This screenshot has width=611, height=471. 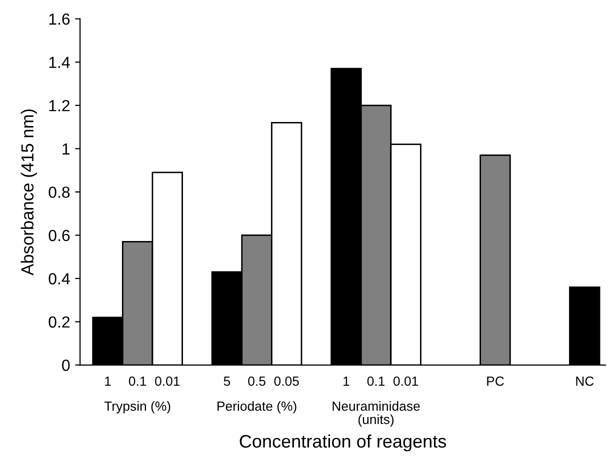 What do you see at coordinates (66, 148) in the screenshot?
I see `y-tick-label: 1` at bounding box center [66, 148].